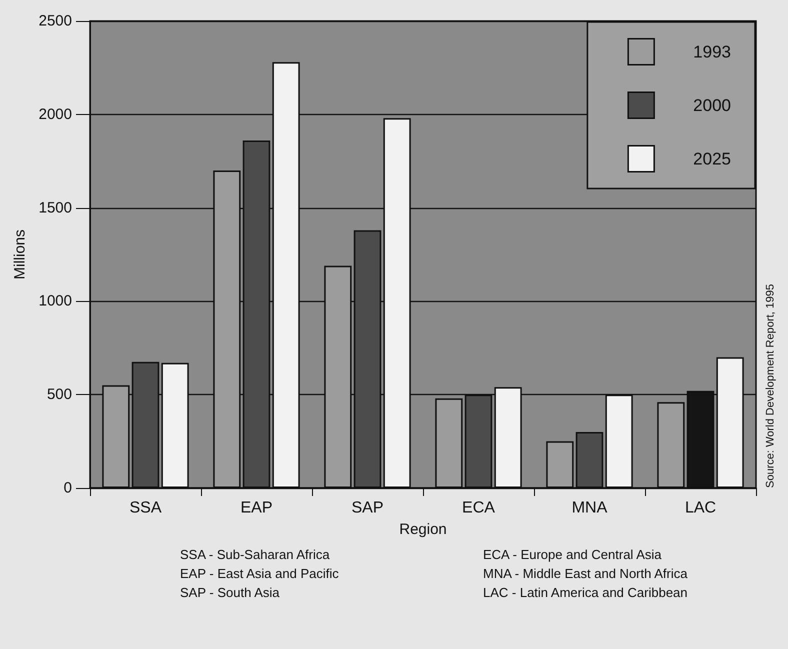  Describe the element at coordinates (572, 554) in the screenshot. I see `text: ECA - Europe and Central Asia` at that location.